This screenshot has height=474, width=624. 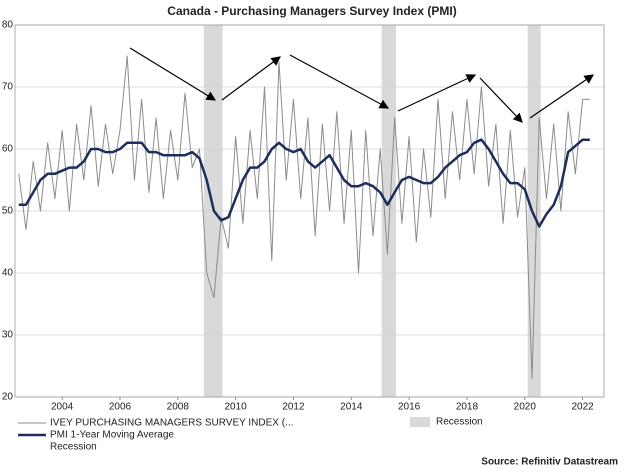 I want to click on x-tick-label: 2010, so click(x=235, y=407).